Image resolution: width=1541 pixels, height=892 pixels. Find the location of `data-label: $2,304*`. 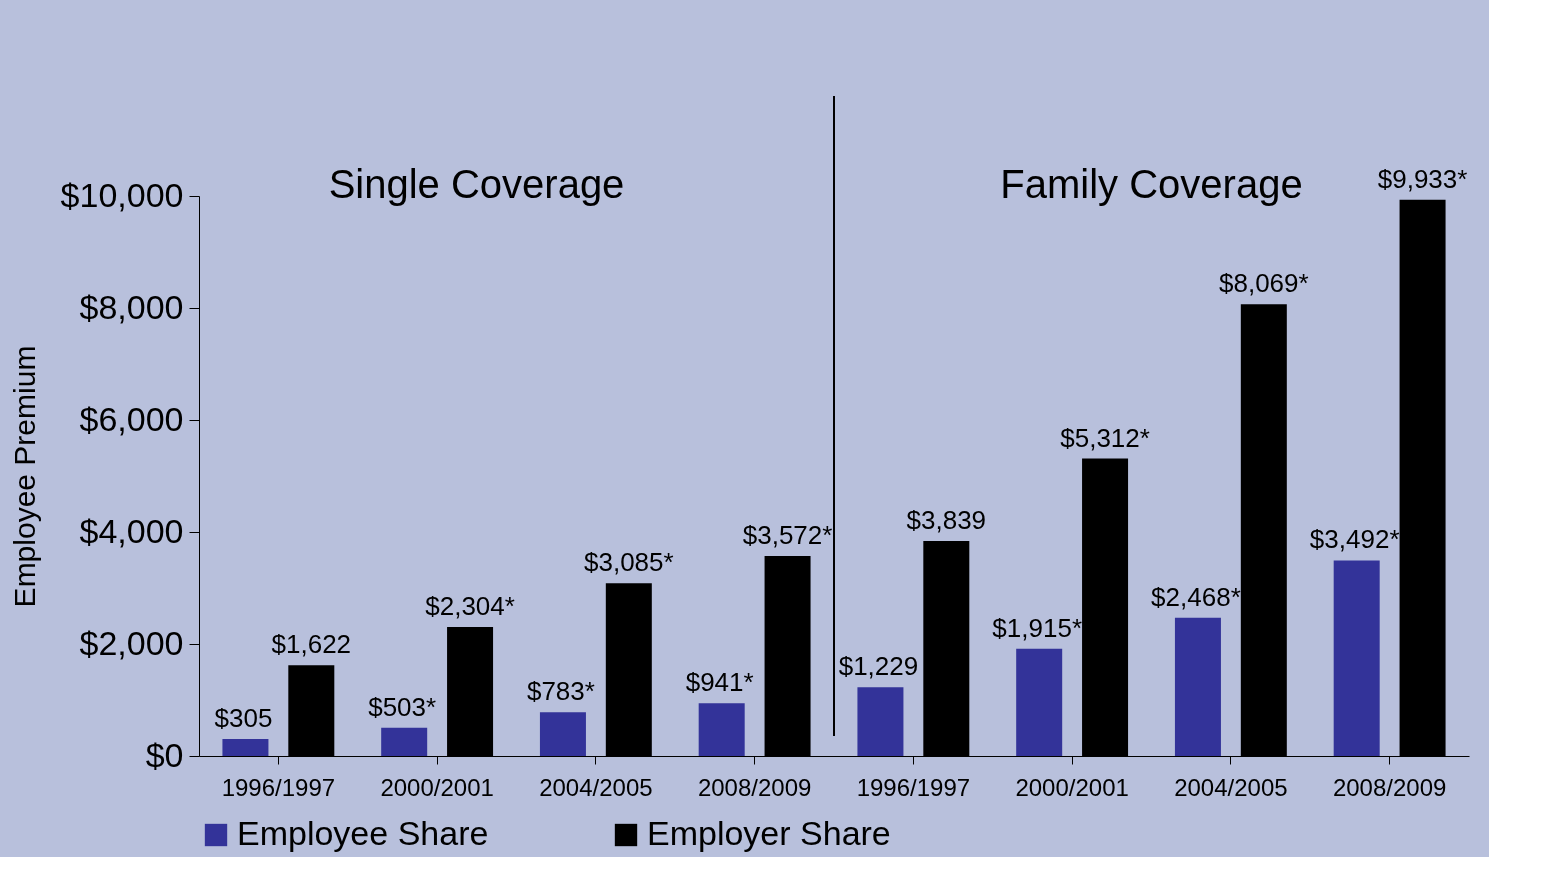

data-label: $2,304* is located at coordinates (470, 605).